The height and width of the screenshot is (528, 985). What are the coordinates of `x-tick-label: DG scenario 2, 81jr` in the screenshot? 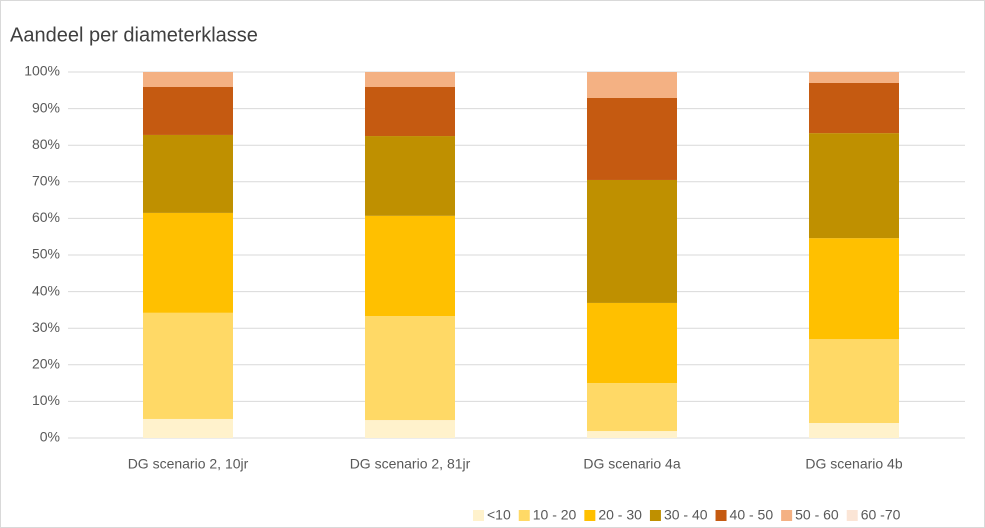 It's located at (410, 464).